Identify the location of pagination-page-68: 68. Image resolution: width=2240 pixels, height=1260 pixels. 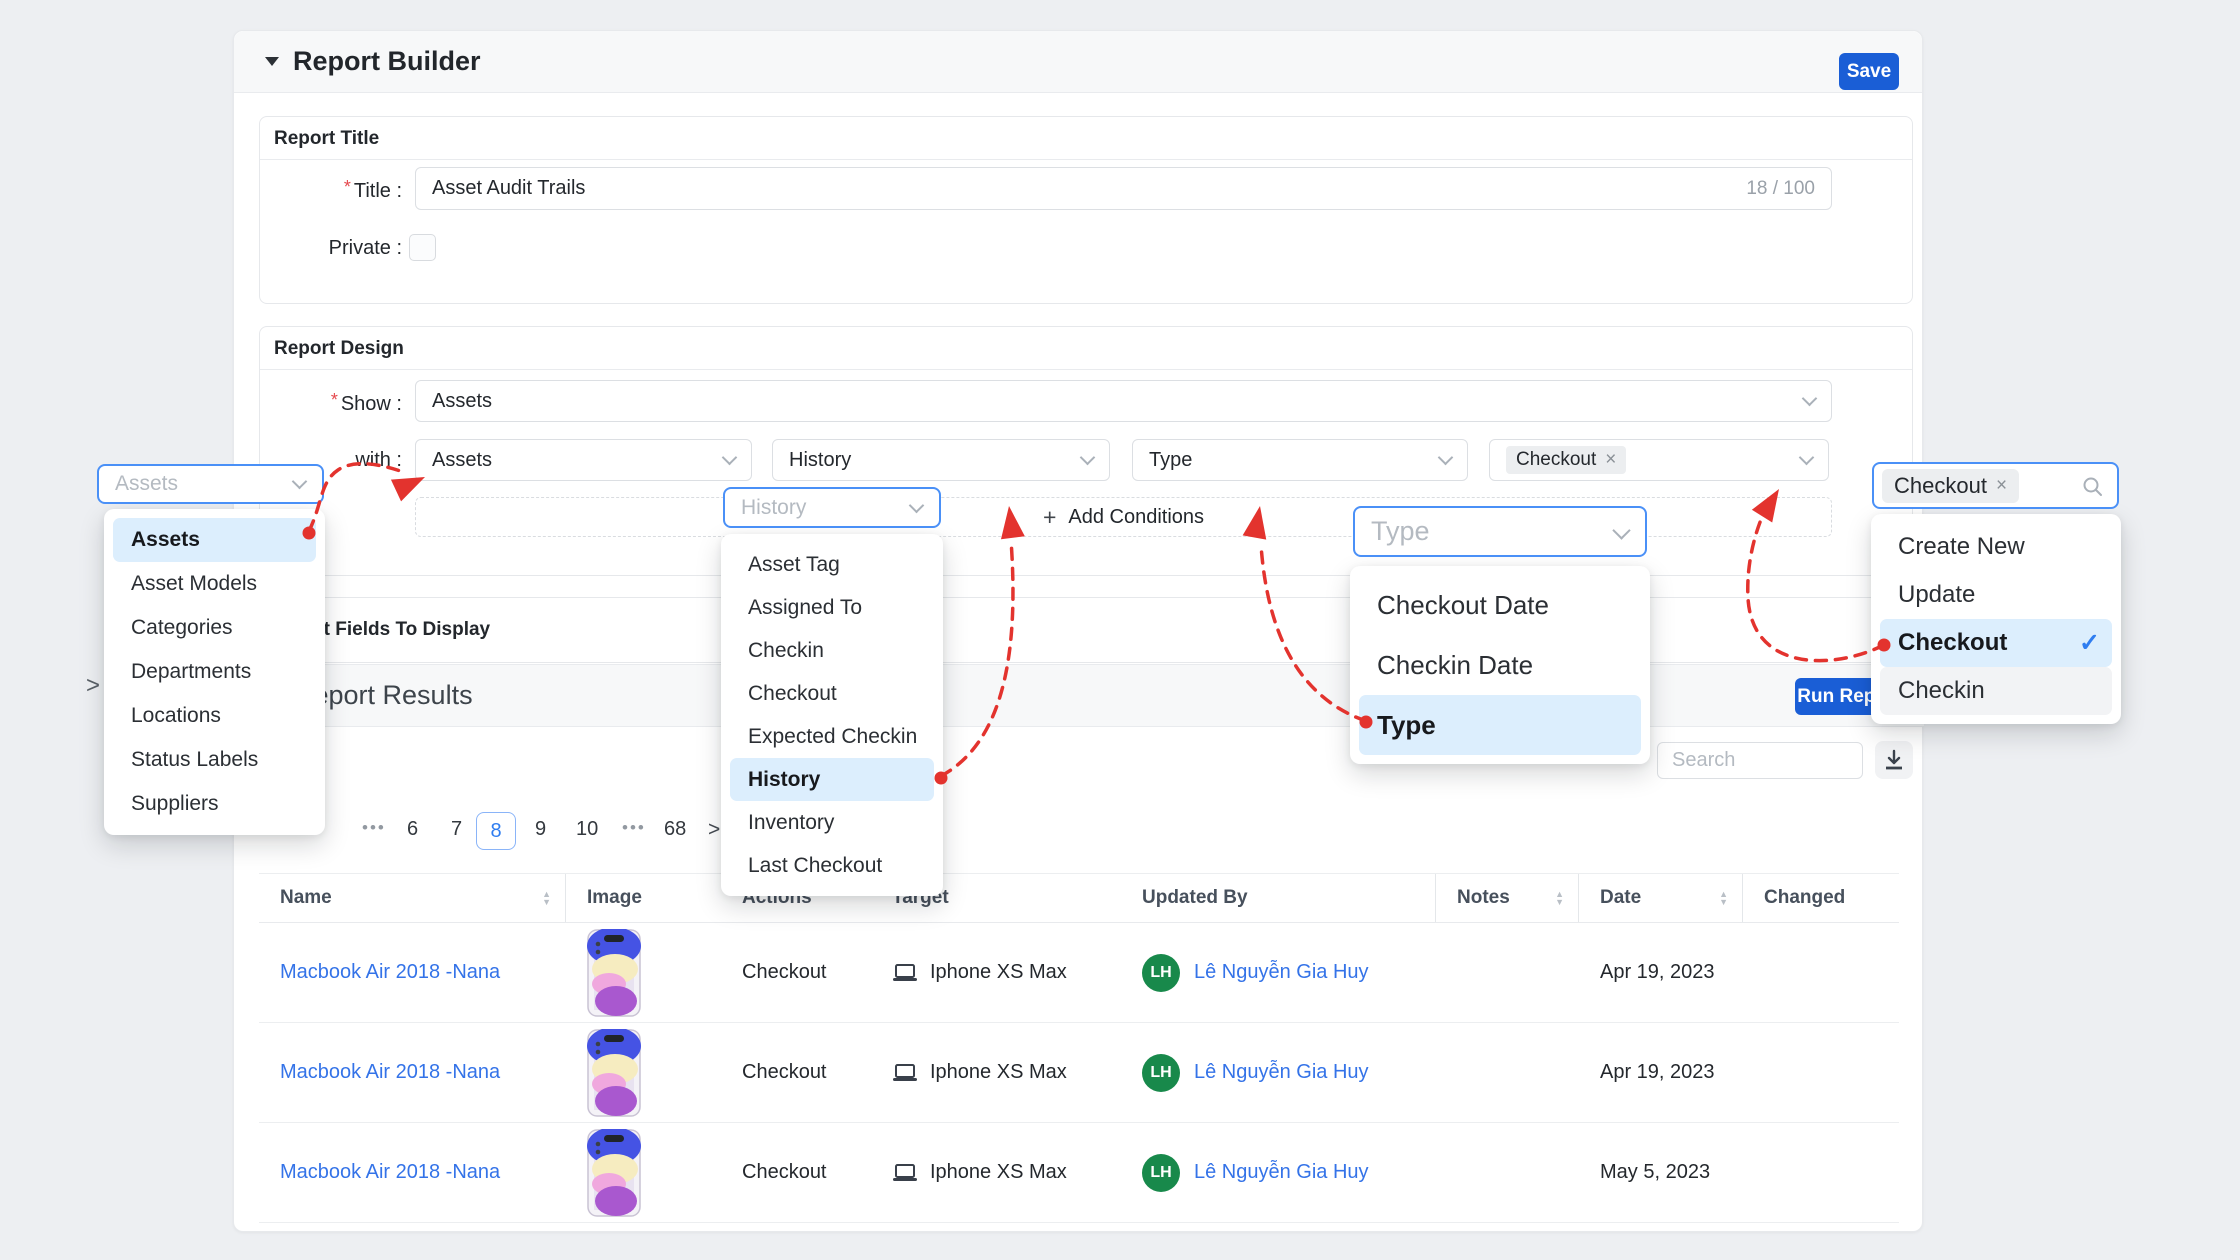
(675, 829).